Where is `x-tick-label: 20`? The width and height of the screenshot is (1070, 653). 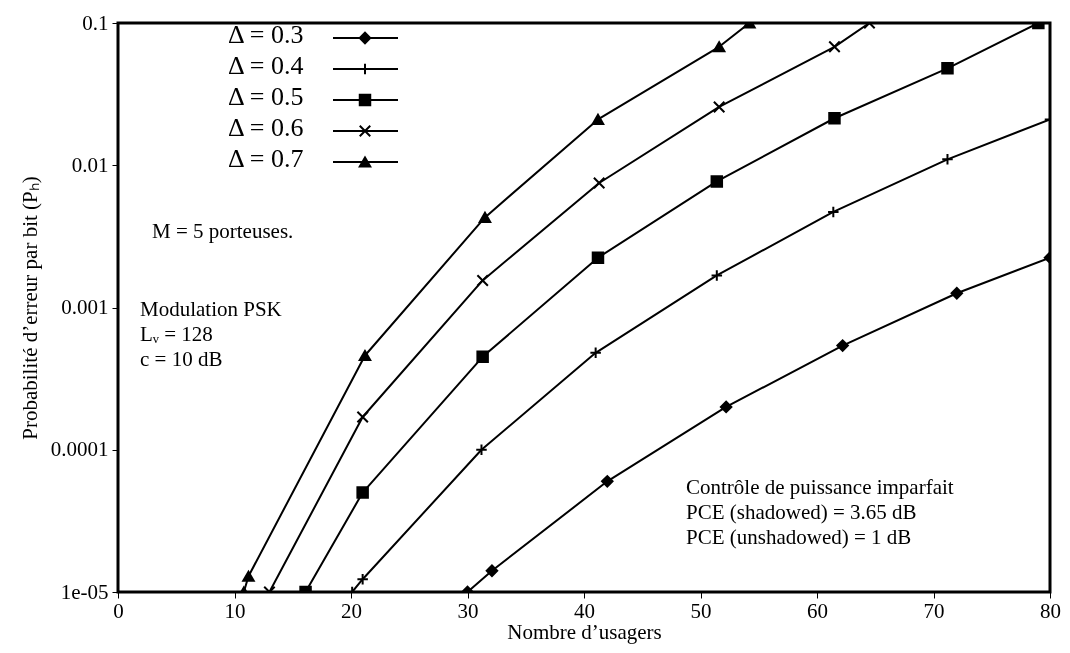 x-tick-label: 20 is located at coordinates (351, 610).